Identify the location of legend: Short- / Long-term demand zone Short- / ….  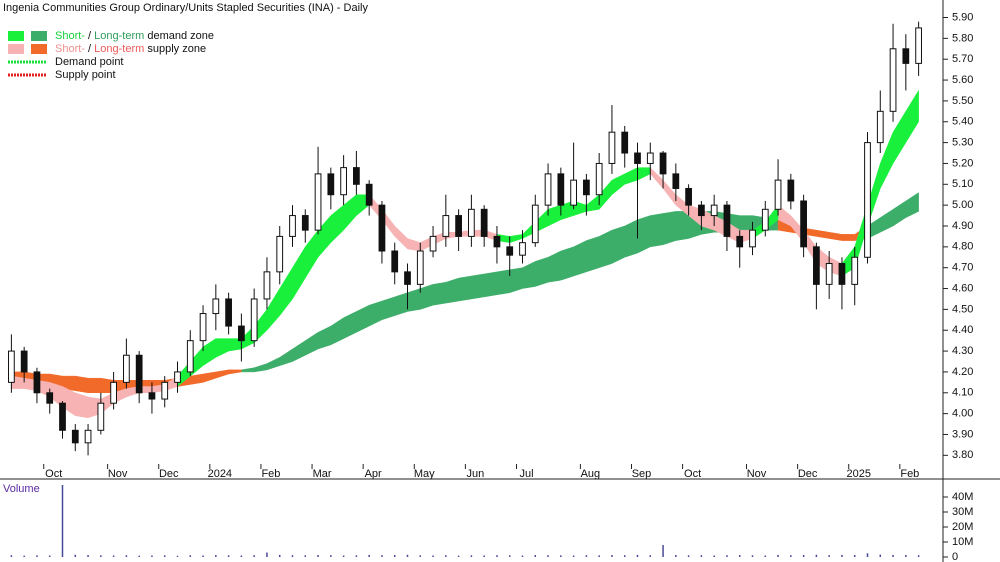
(134, 55).